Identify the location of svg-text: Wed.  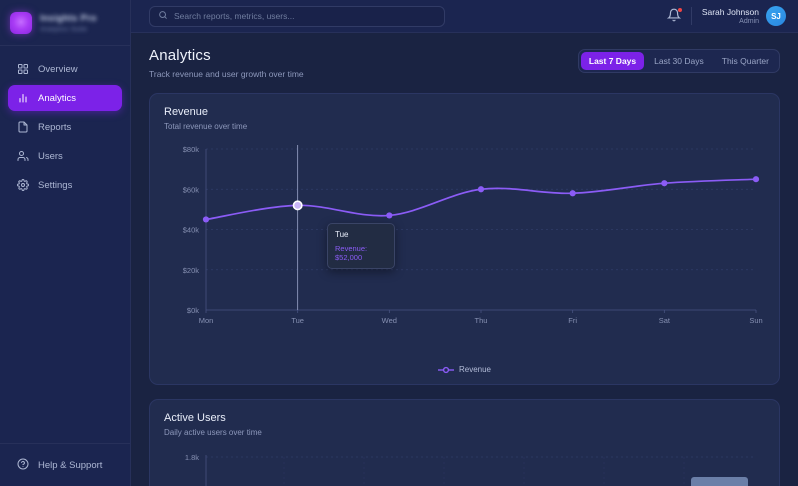
(389, 320).